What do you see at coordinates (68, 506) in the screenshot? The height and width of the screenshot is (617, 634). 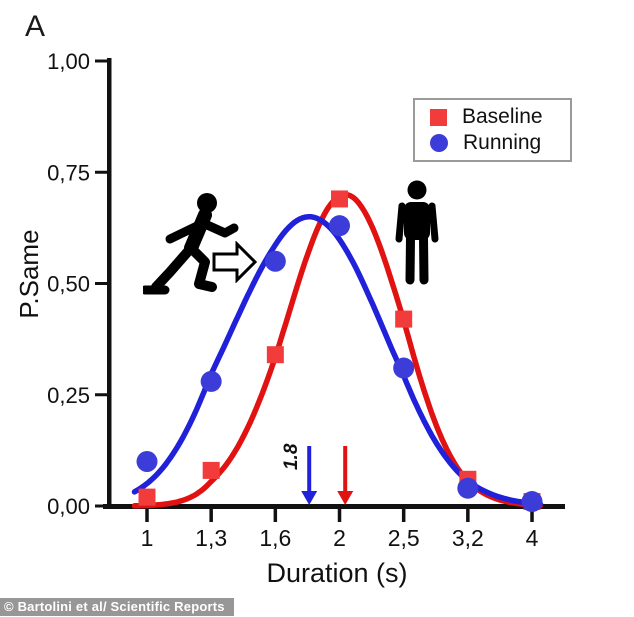 I see `y-tick-label: 0,00` at bounding box center [68, 506].